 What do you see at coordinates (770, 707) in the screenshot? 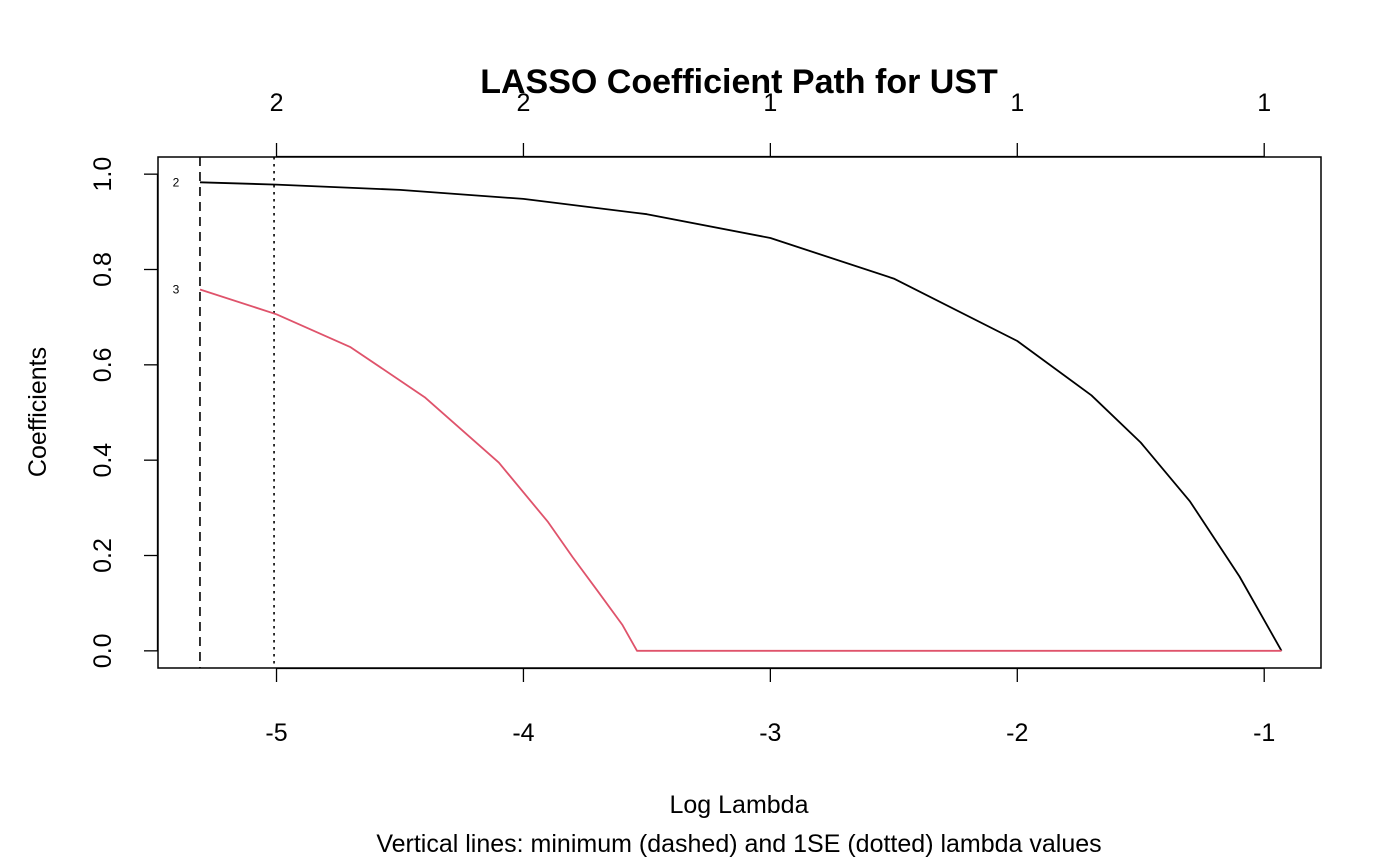
I see `x-axis: -5 -4 -3 -2 -1` at bounding box center [770, 707].